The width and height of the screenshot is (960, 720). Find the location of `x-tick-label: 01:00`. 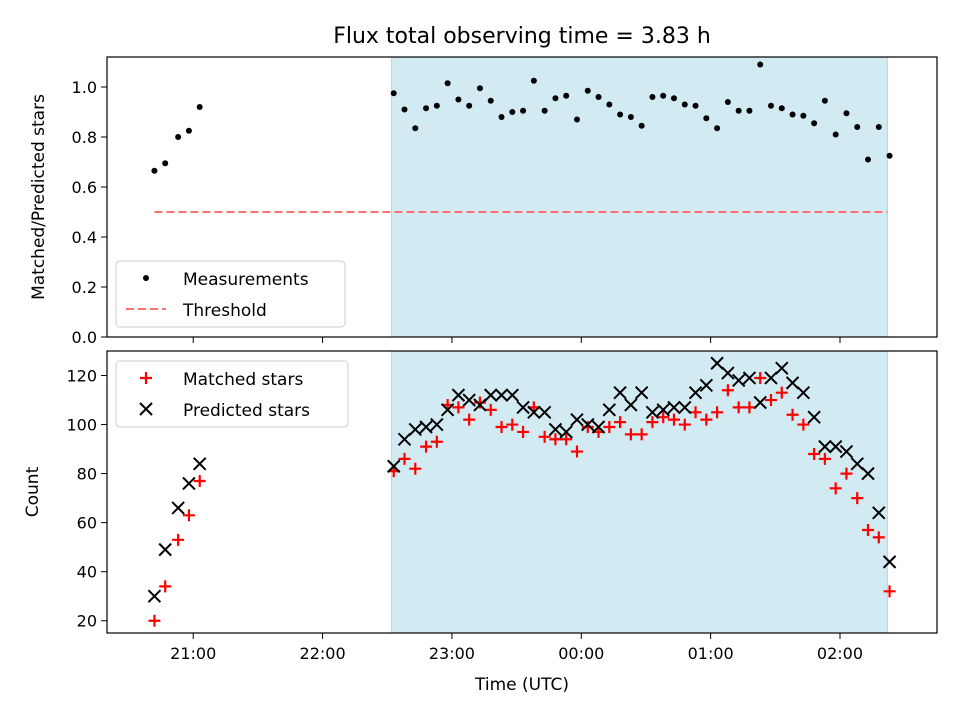

x-tick-label: 01:00 is located at coordinates (711, 653).